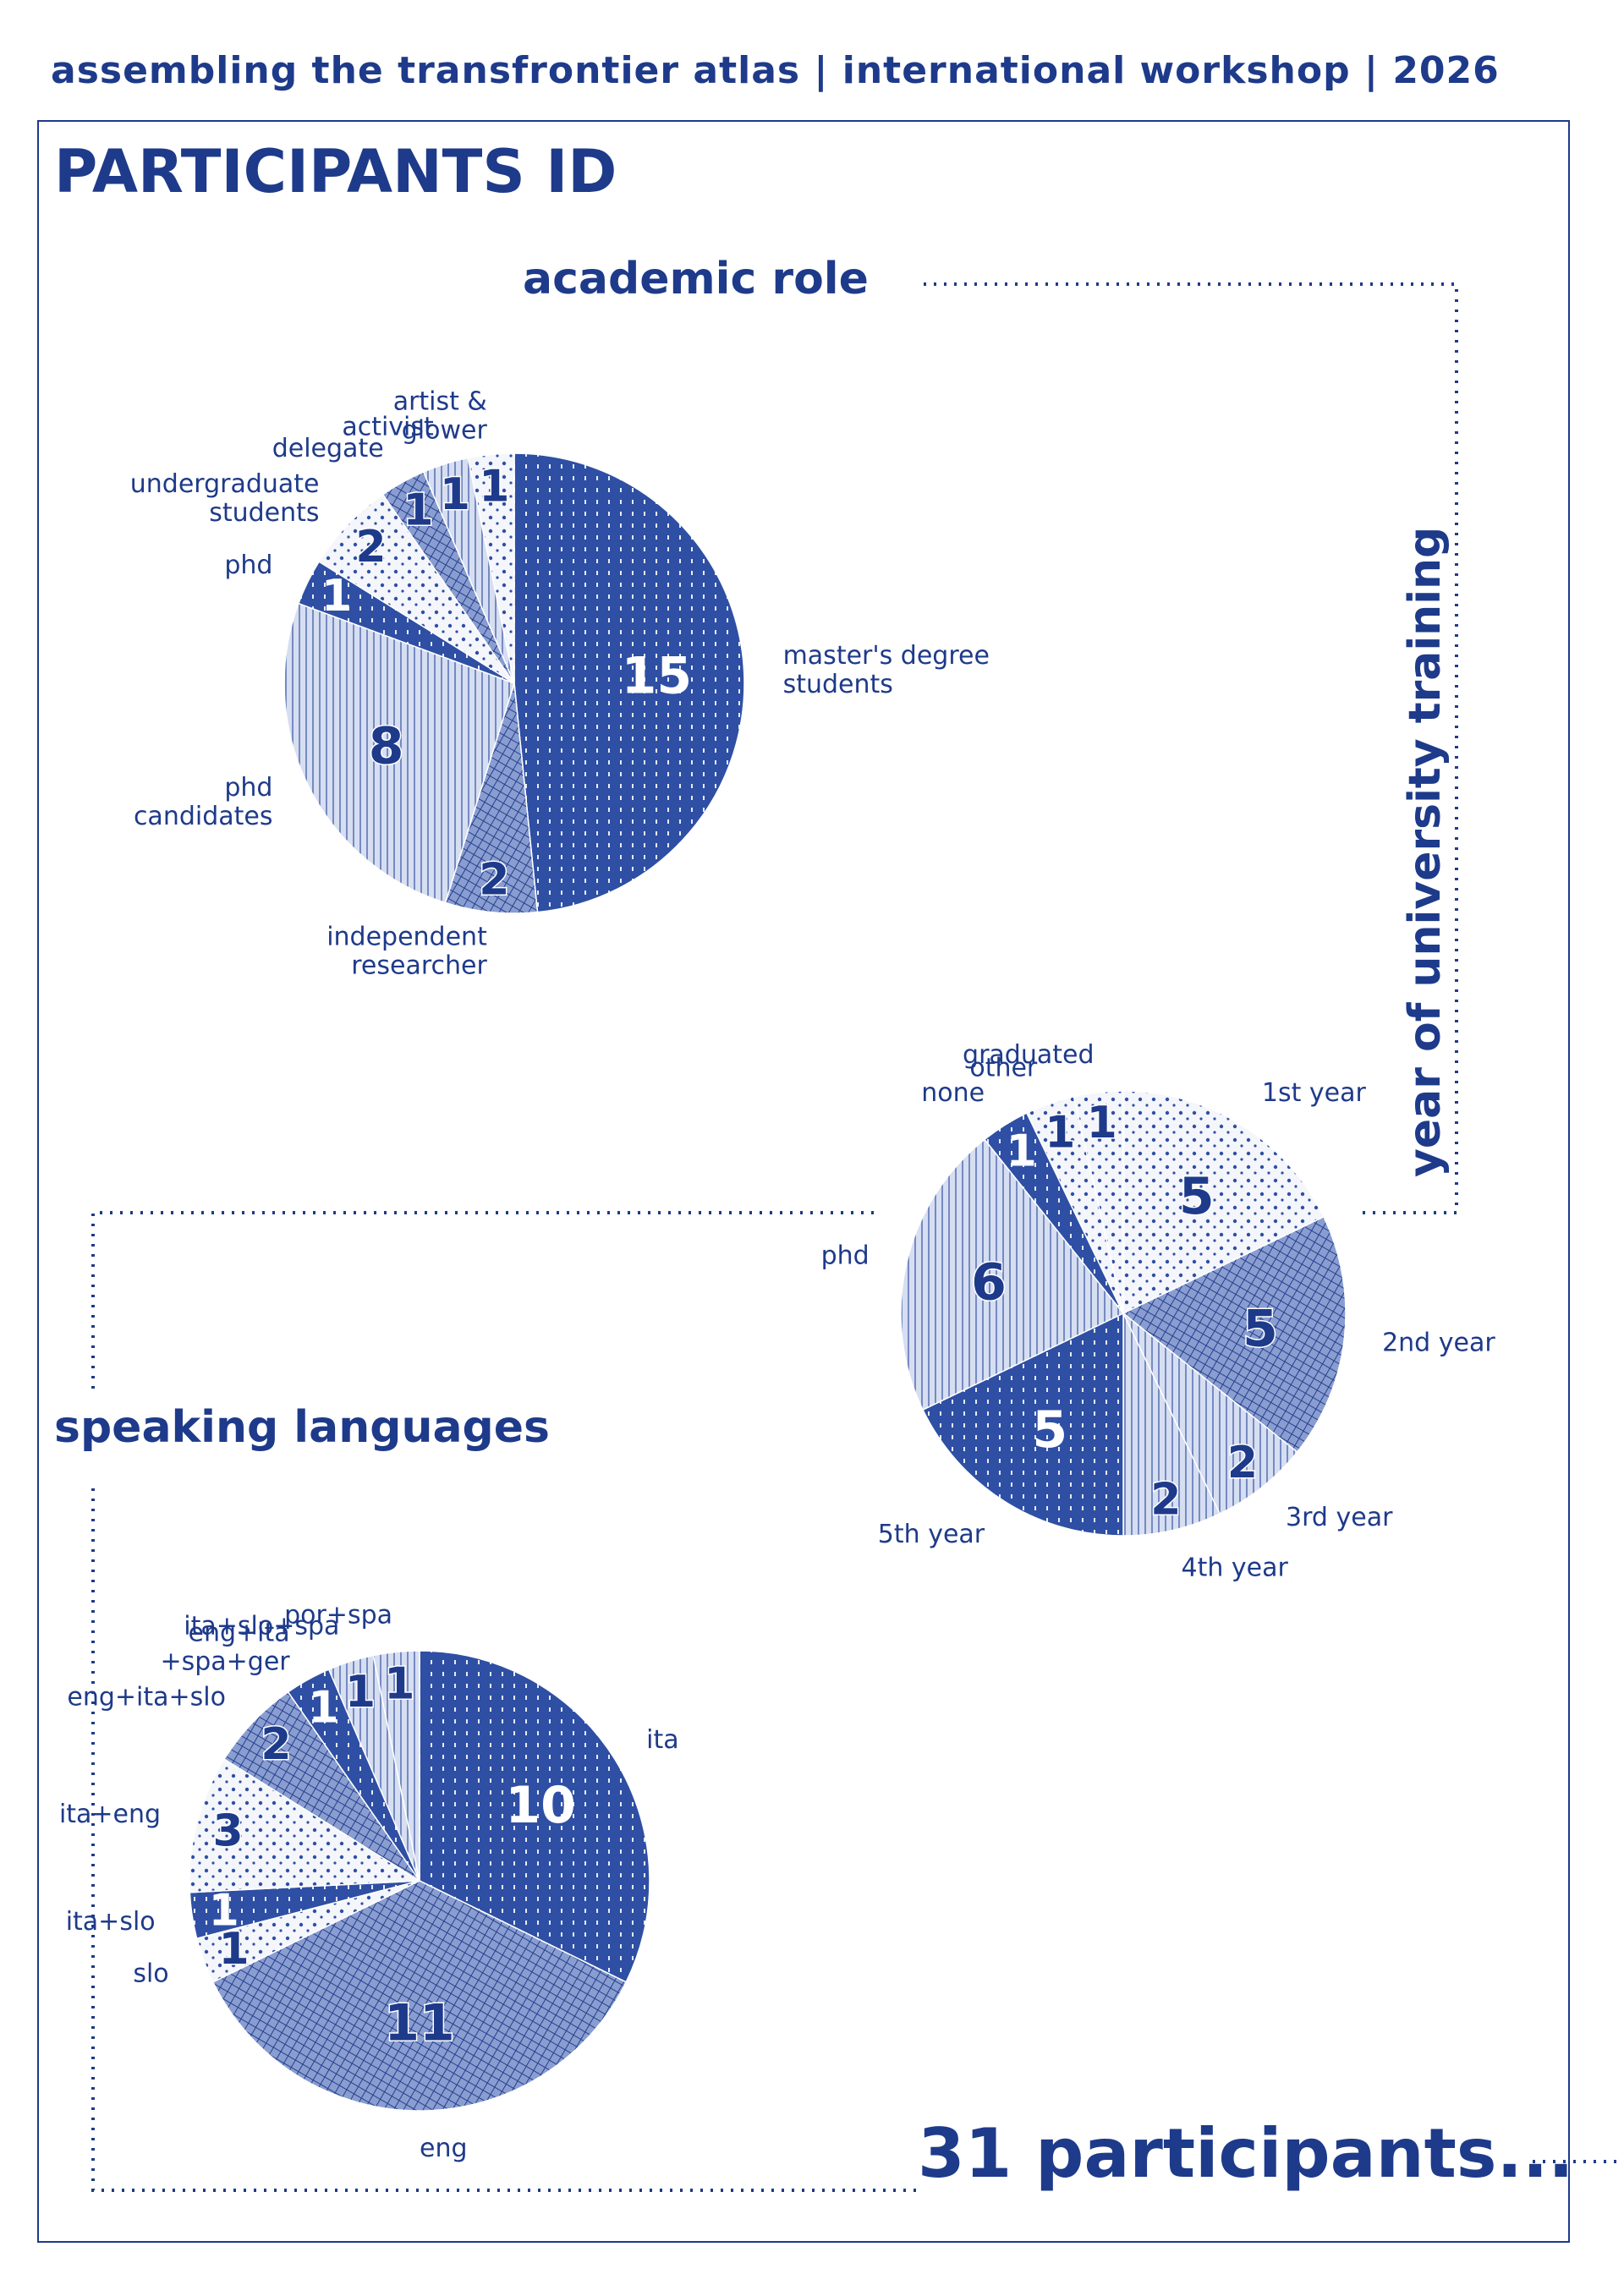 The height and width of the screenshot is (2296, 1624). What do you see at coordinates (931, 1534) in the screenshot?
I see `year-training-label-5th-year: 5th year` at bounding box center [931, 1534].